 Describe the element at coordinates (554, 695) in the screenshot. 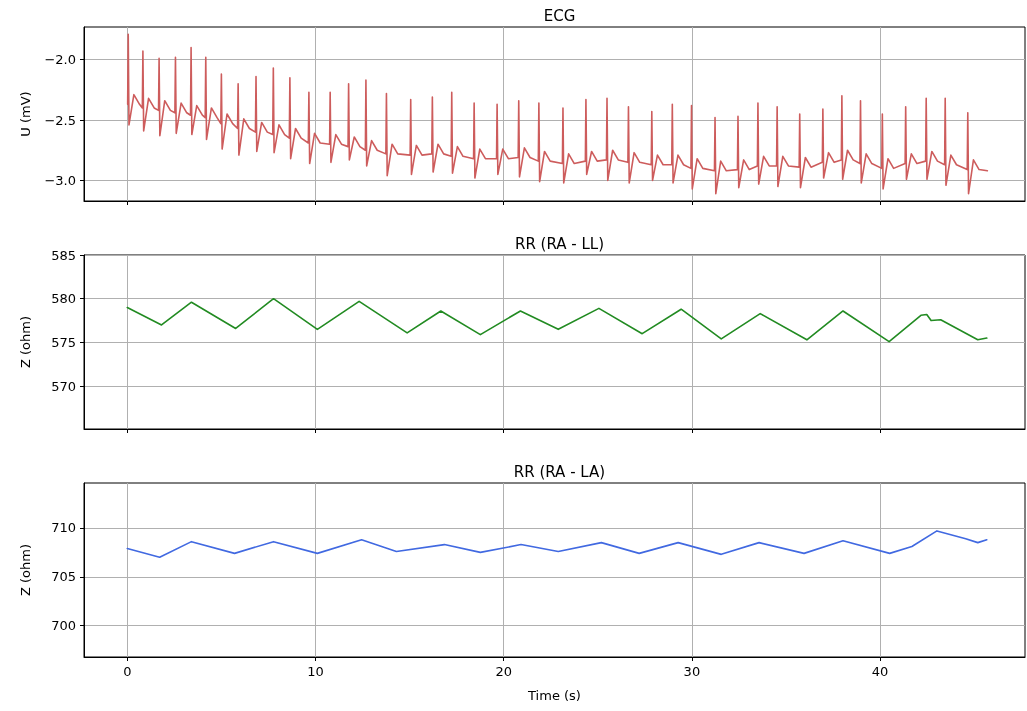

I see `x-axis-title: Time (s)` at that location.